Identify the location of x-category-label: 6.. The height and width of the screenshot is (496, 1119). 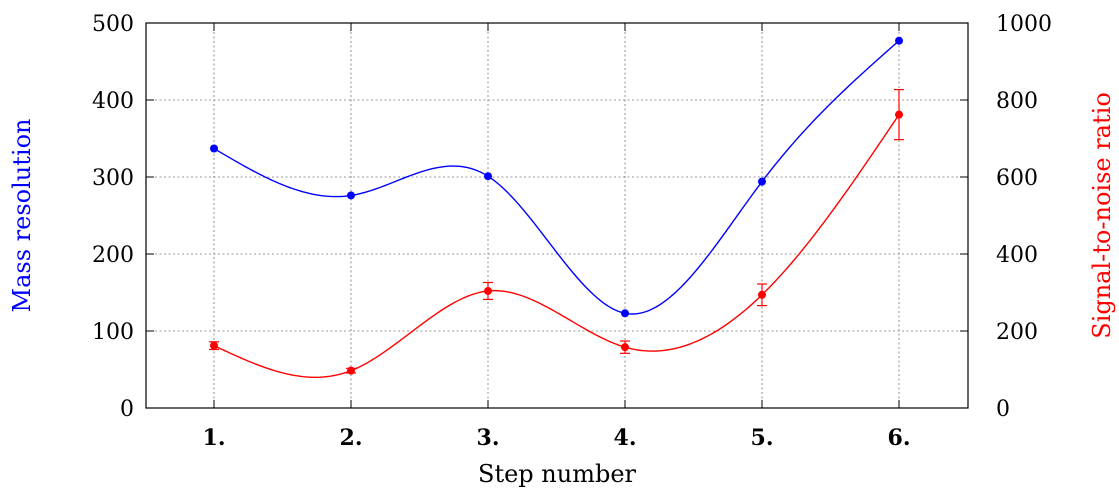
(899, 438).